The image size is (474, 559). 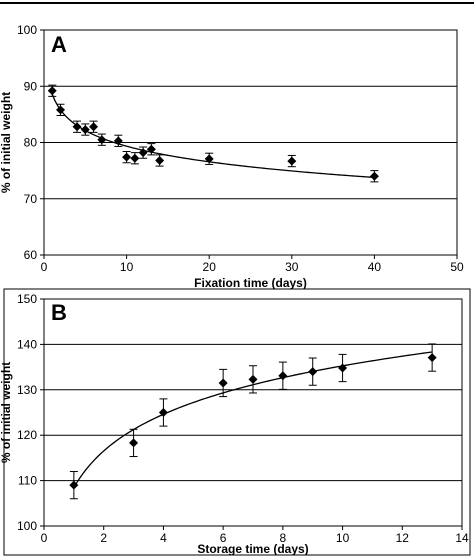 I want to click on y-tick-label: 140, so click(x=27, y=344).